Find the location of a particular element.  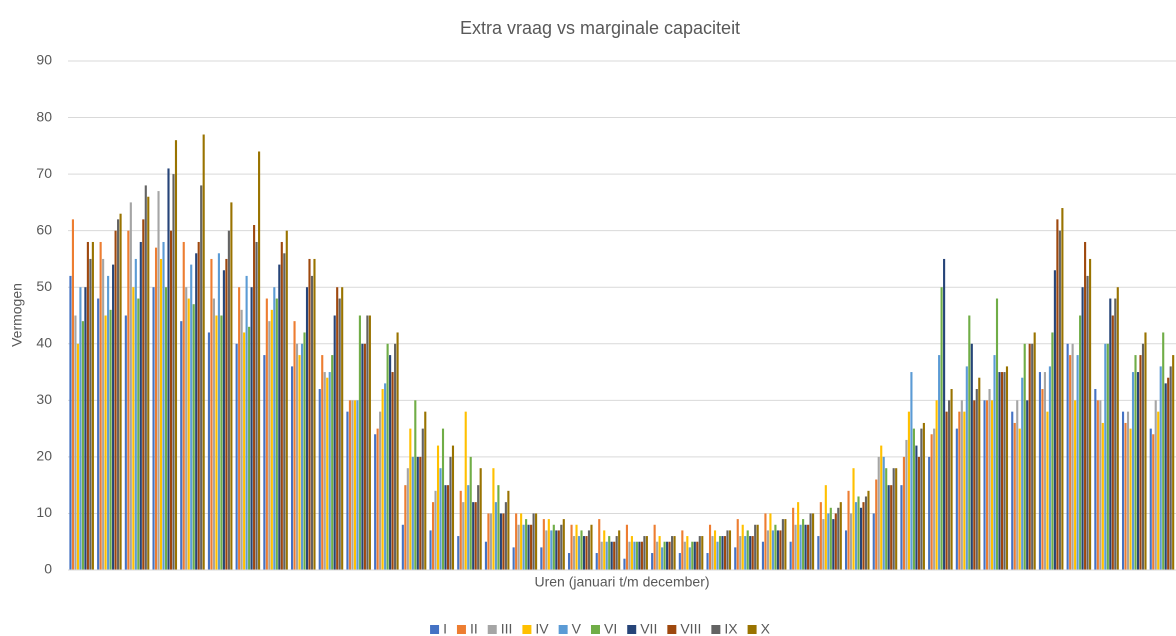

y-tick-label: 60 is located at coordinates (44, 229).